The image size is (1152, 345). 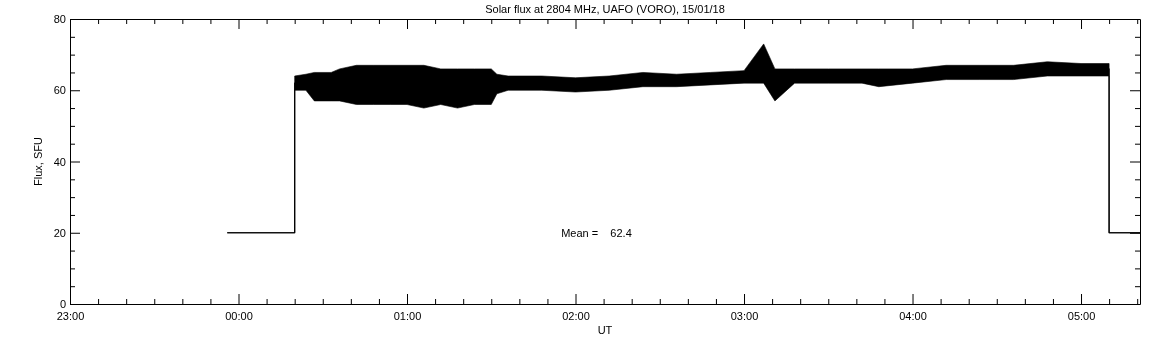 I want to click on y-axis-title: Flux, SFU, so click(x=38, y=161).